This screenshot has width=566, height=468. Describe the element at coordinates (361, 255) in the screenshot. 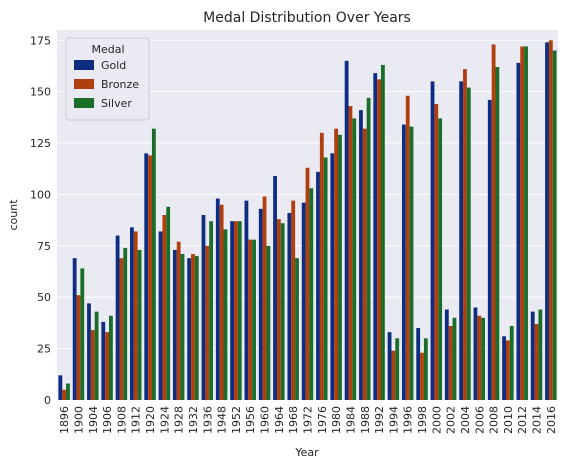

I see `bar-gold-1988` at that location.